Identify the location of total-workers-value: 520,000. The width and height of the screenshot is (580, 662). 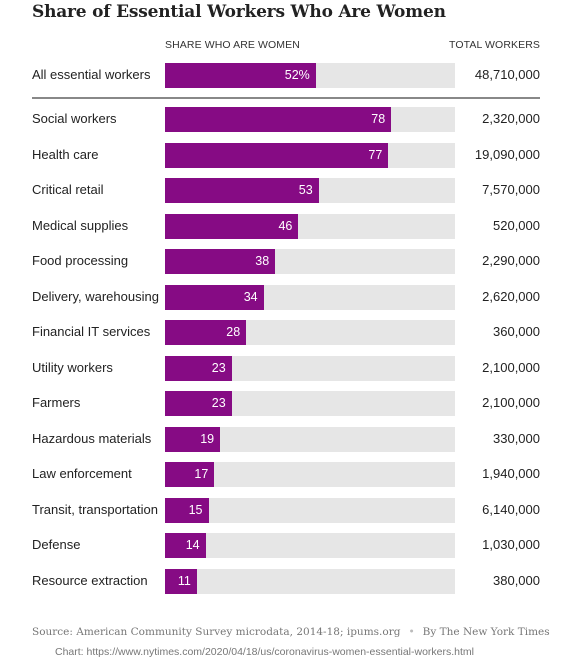
(516, 225).